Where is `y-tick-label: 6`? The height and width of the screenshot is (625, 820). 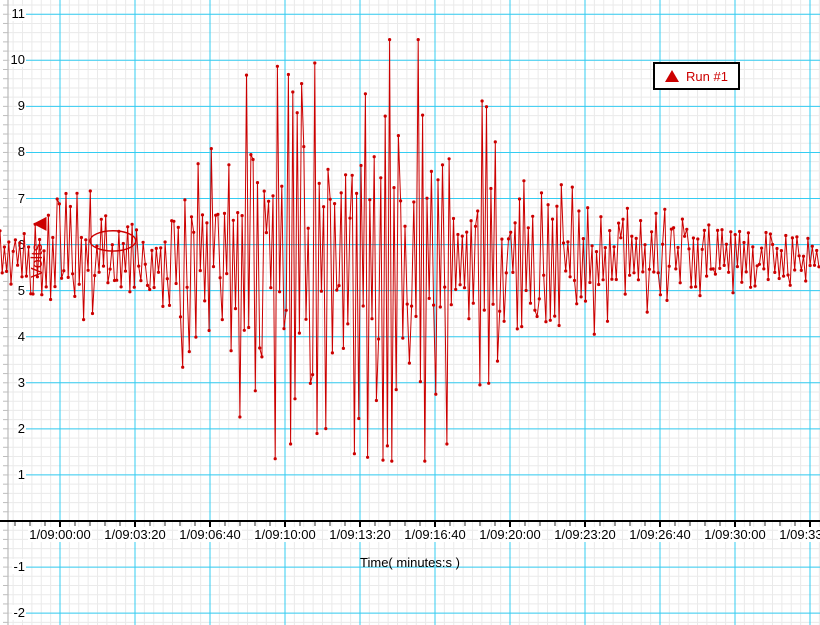 y-tick-label: 6 is located at coordinates (21, 244).